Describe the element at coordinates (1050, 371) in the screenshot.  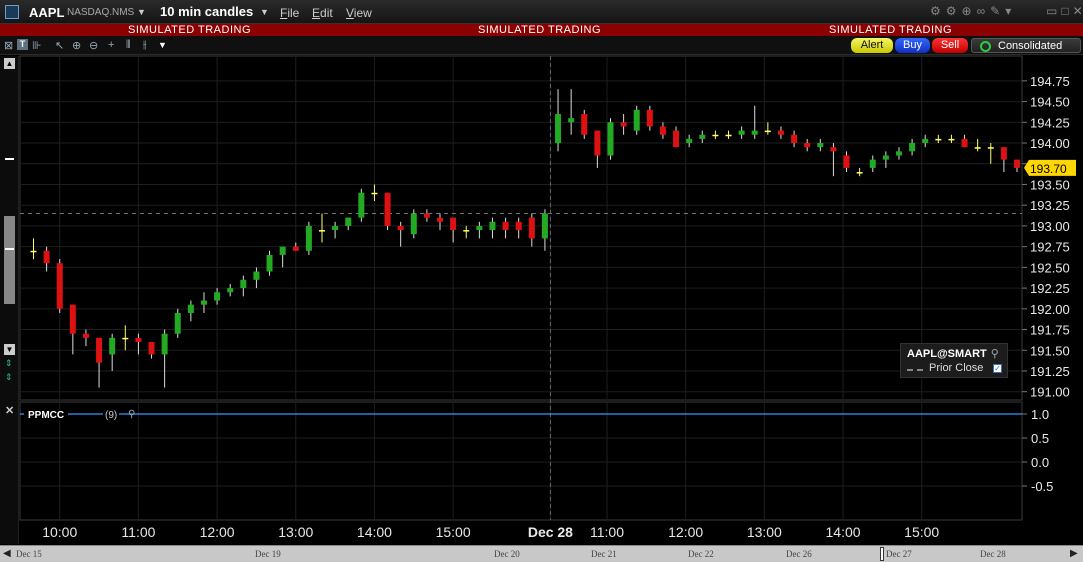
I see `y-tick-label: 191.25` at that location.